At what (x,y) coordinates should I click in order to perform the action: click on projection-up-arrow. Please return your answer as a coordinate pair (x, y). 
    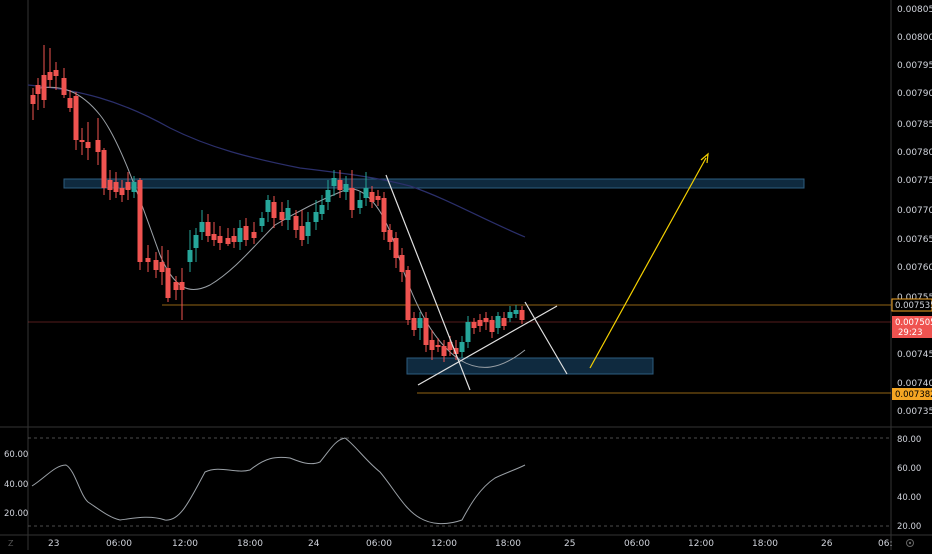
    Looking at the image, I should click on (648, 263).